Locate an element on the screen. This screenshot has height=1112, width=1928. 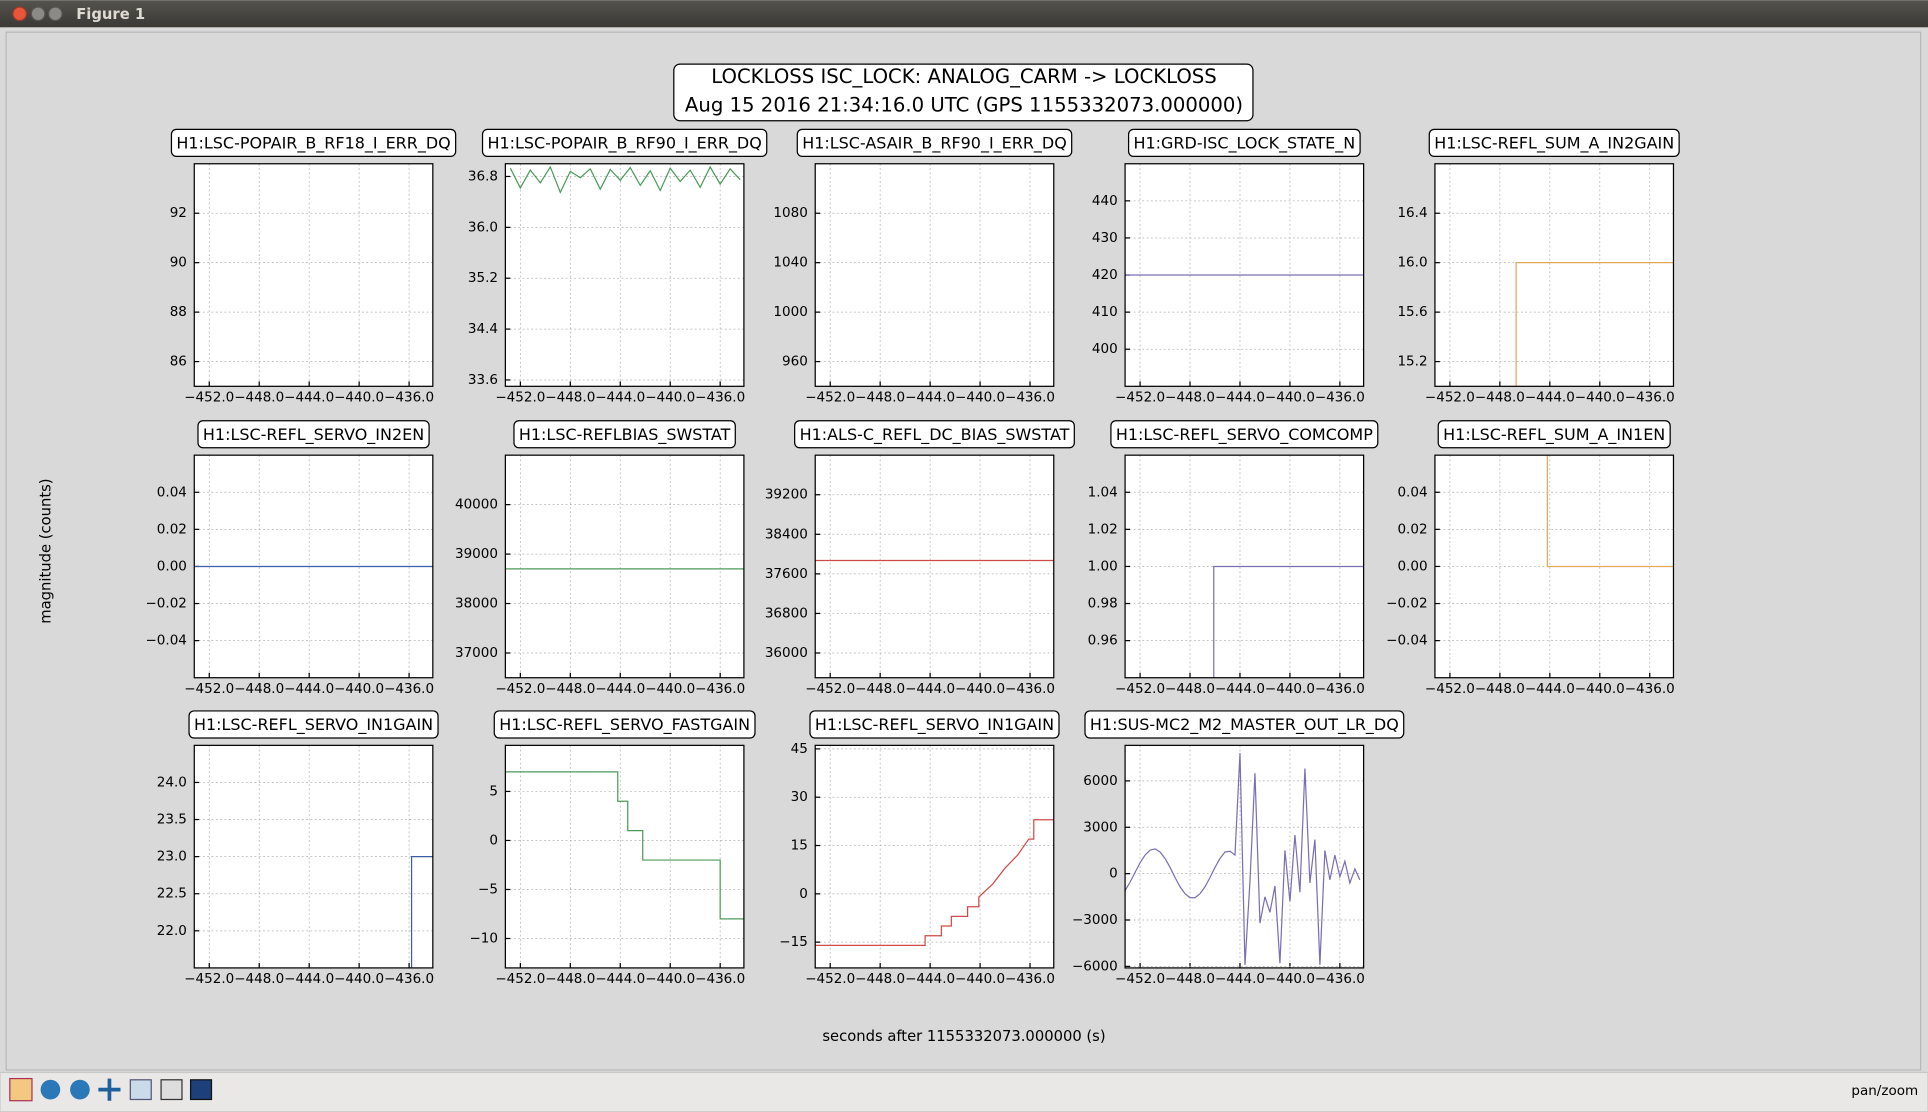
y-tick-label: 0.96 is located at coordinates (1103, 641).